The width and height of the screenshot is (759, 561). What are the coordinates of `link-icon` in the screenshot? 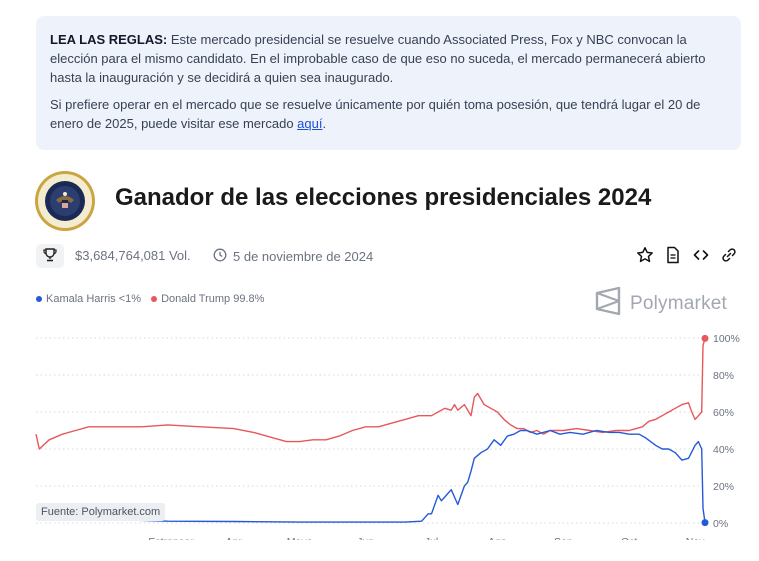 It's located at (729, 255).